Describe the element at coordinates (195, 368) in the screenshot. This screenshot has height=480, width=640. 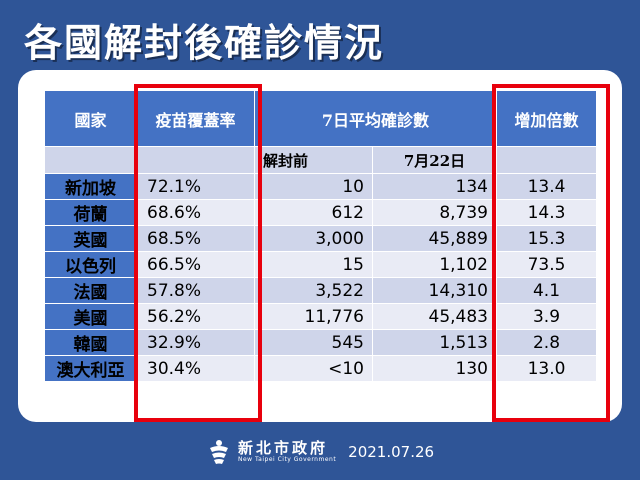
I see `cell-vaccine: 30.4%` at that location.